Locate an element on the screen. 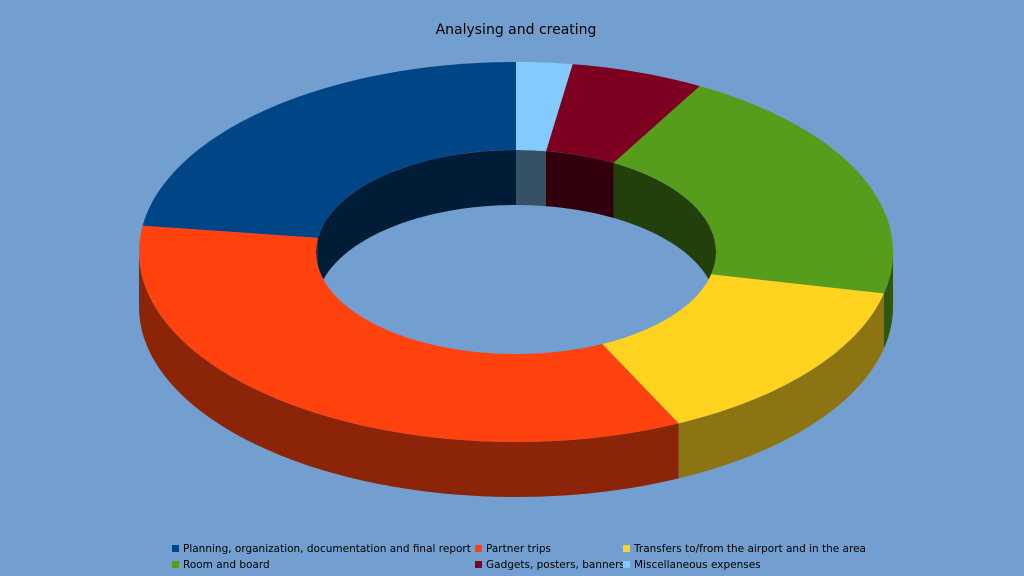 The height and width of the screenshot is (576, 1024). legend-label: Room and board is located at coordinates (226, 565).